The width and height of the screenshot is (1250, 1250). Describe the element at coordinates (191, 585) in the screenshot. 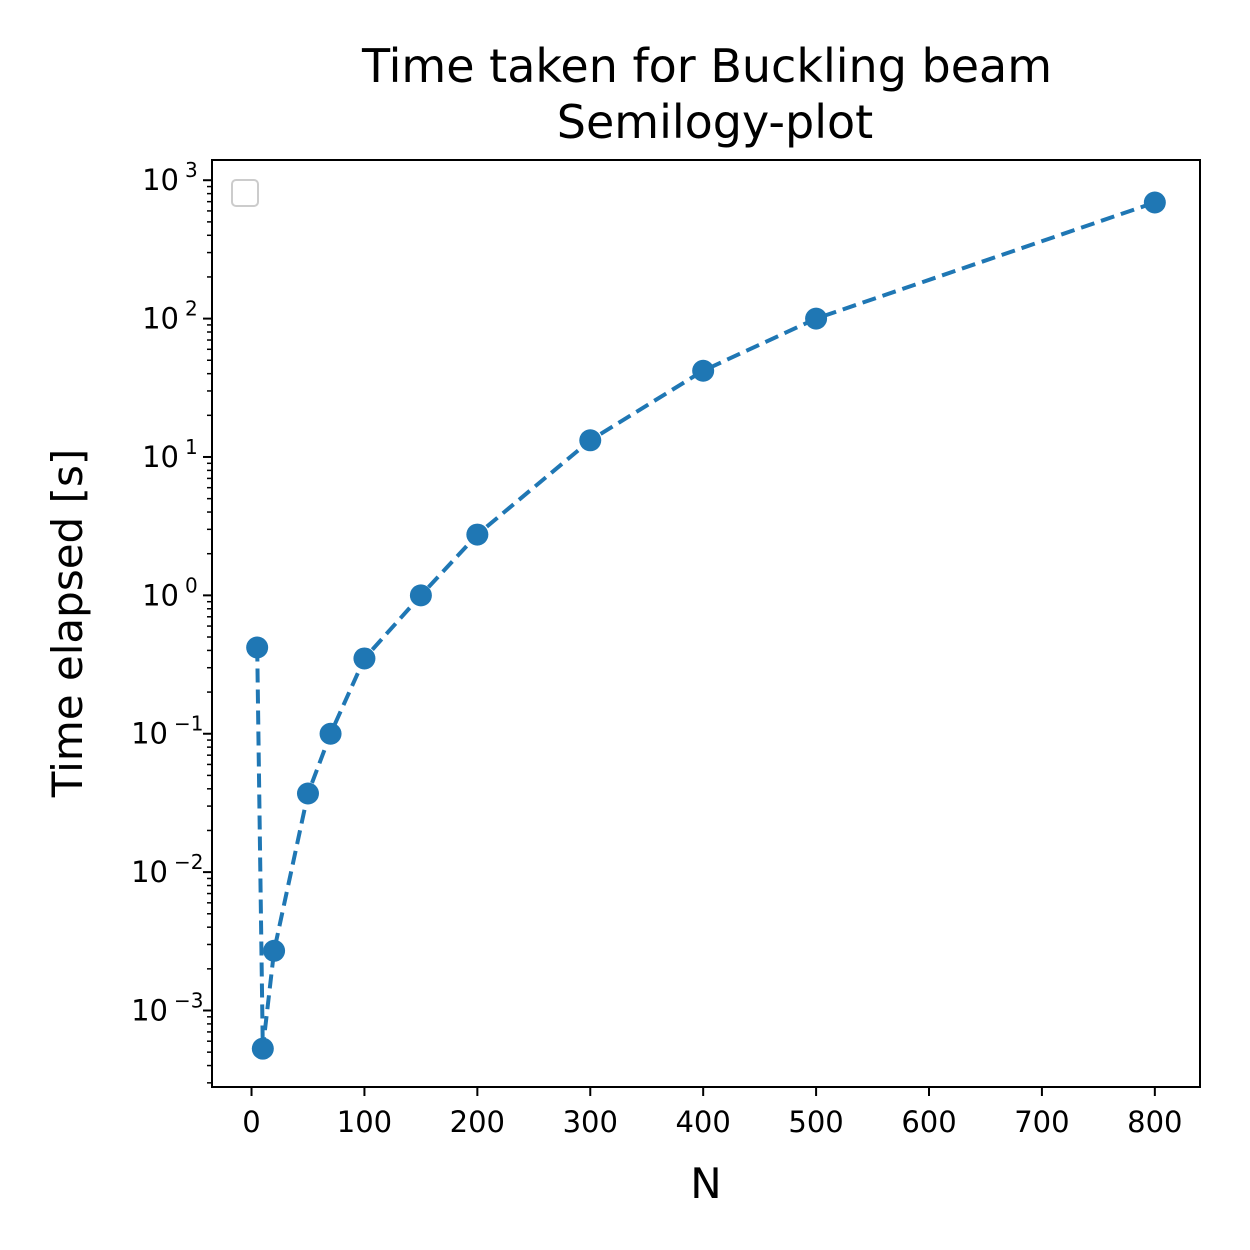

I see `y-tick-exponent: 0` at that location.